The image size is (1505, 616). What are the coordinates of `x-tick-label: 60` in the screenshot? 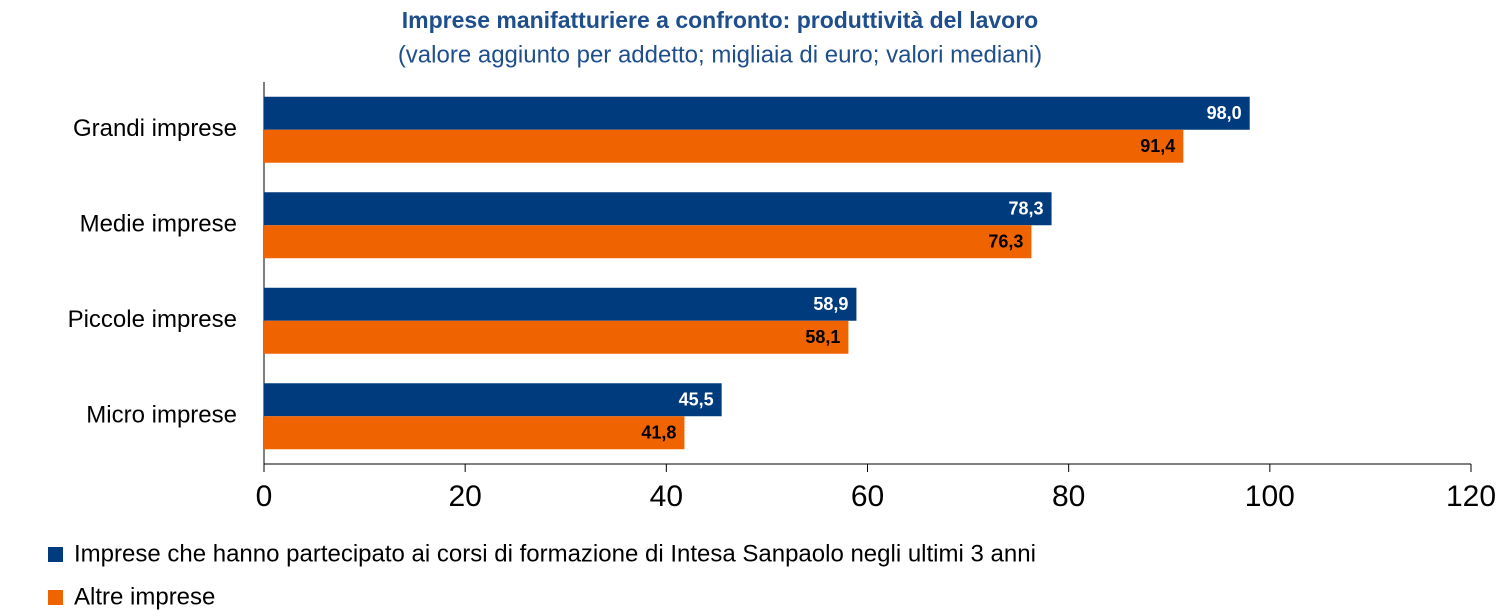 It's located at (867, 496).